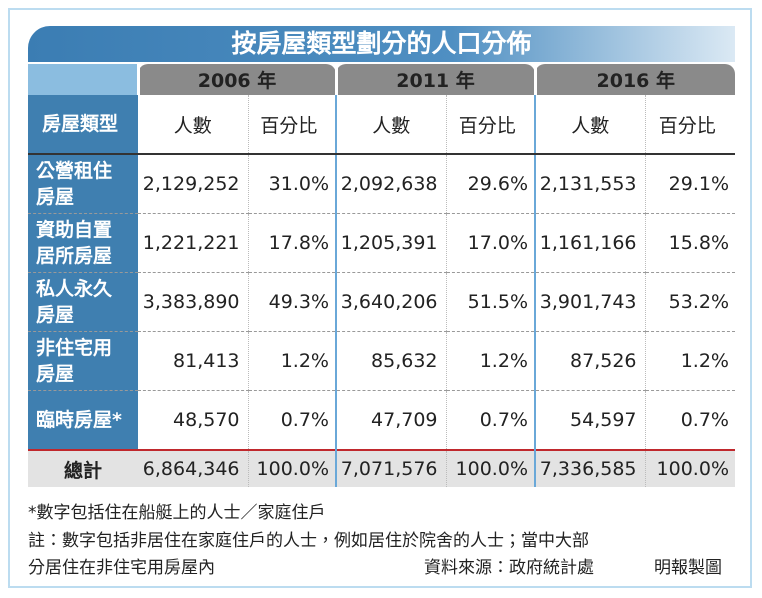  I want to click on row-label: 公營租住房屋, so click(83, 184).